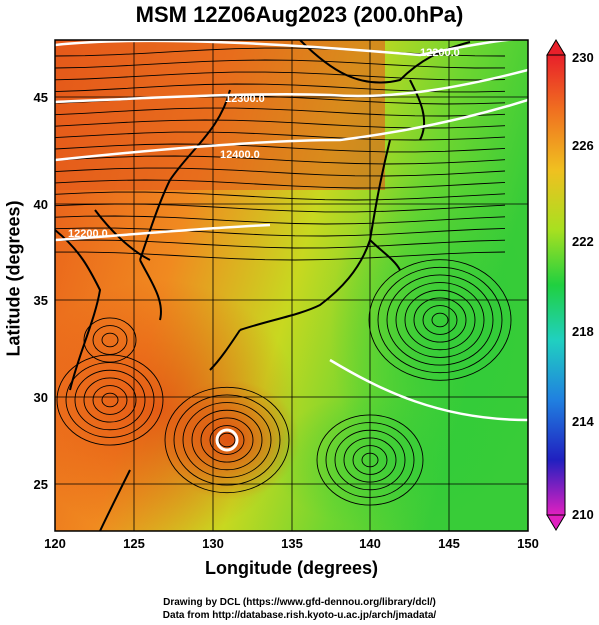 The height and width of the screenshot is (625, 599). What do you see at coordinates (583, 241) in the screenshot?
I see `colorbar-tick: 222` at bounding box center [583, 241].